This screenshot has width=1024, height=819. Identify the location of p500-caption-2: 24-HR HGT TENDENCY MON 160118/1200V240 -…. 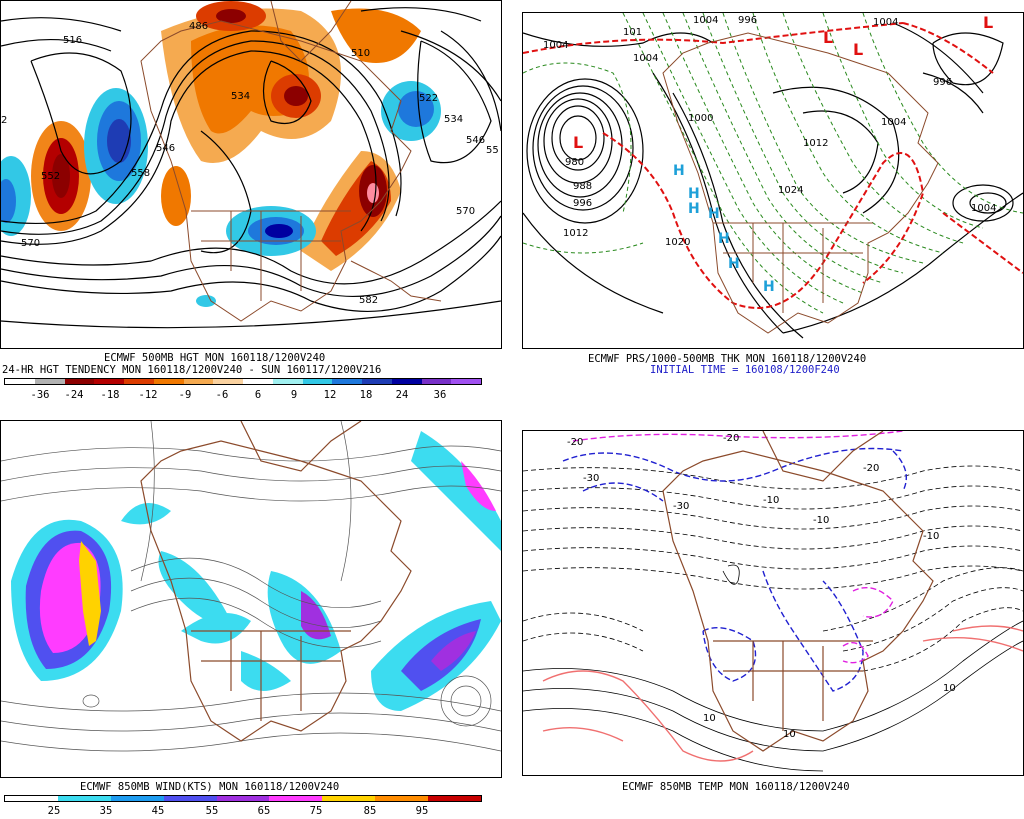
(192, 370).